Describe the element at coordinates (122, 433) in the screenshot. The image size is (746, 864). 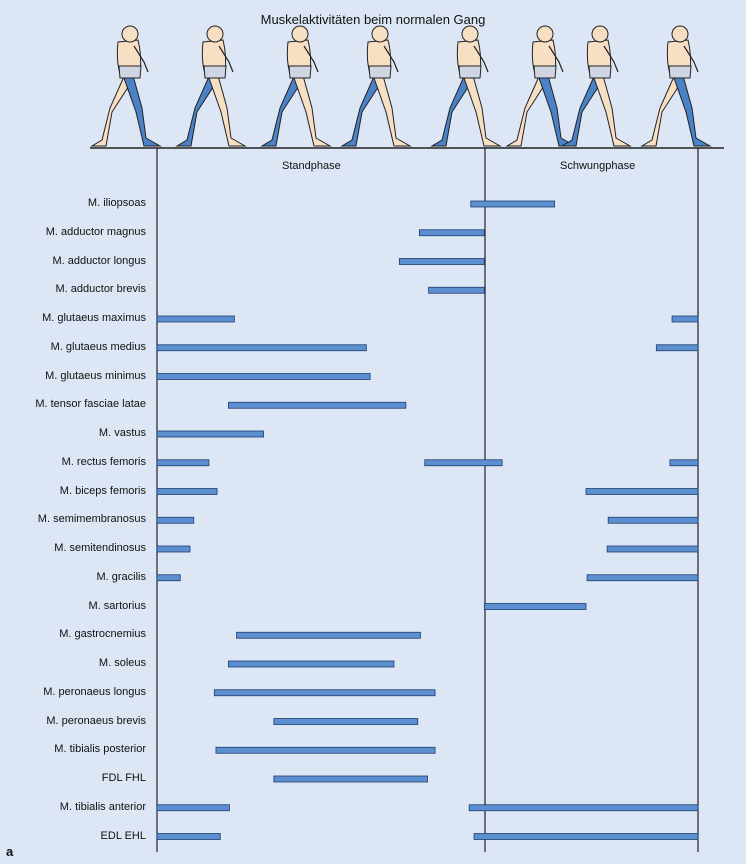
I see `muscle-label: M. vastus` at that location.